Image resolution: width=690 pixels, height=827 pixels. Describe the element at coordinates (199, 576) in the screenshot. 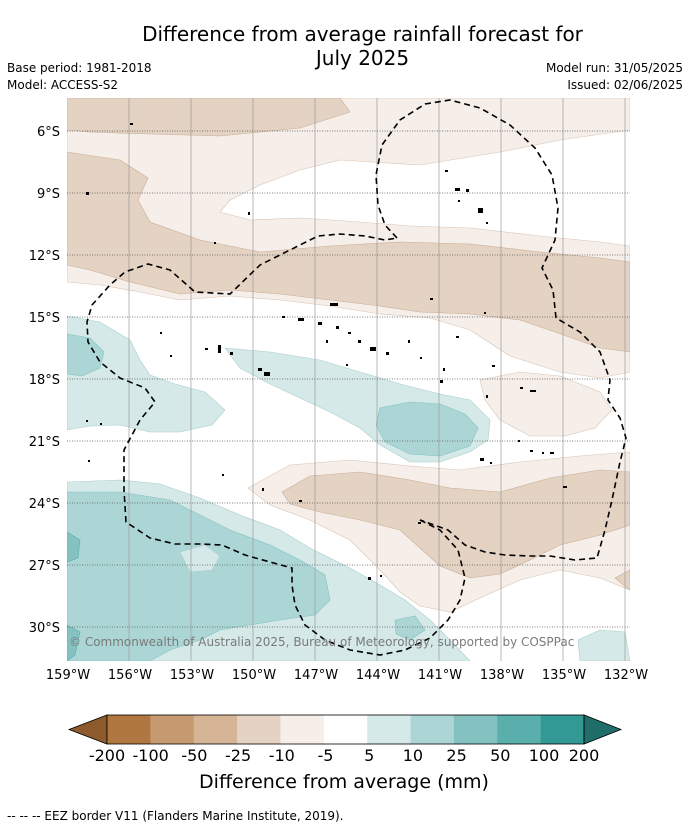

I see `wet-region-southwest-mid` at that location.